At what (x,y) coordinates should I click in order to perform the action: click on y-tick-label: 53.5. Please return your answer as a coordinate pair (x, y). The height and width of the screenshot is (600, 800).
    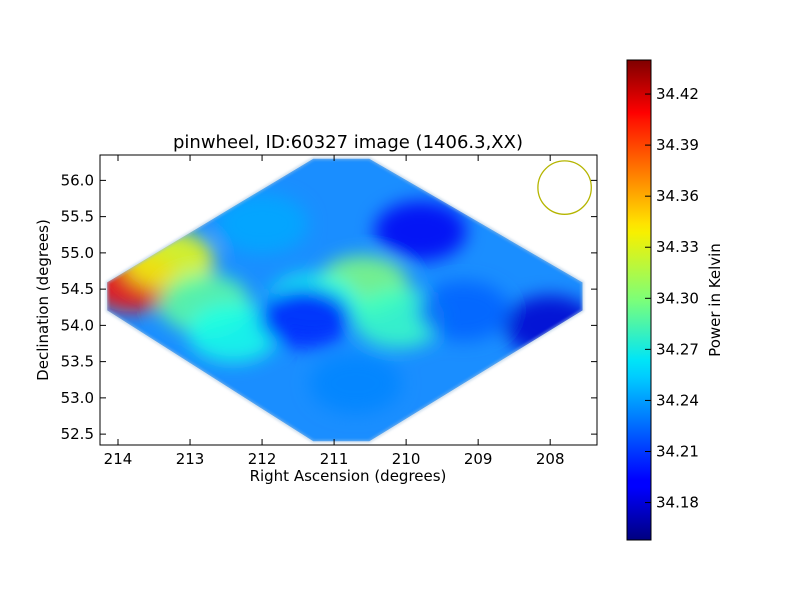
    Looking at the image, I should click on (77, 362).